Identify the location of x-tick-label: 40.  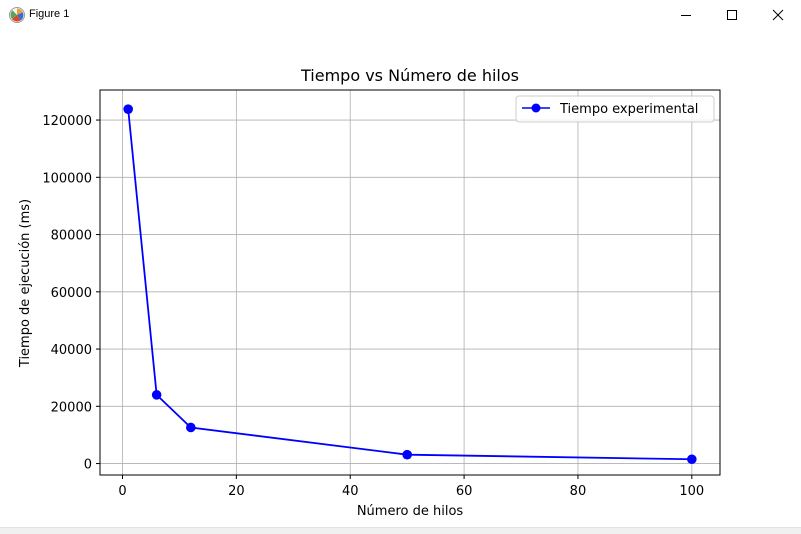
(350, 491).